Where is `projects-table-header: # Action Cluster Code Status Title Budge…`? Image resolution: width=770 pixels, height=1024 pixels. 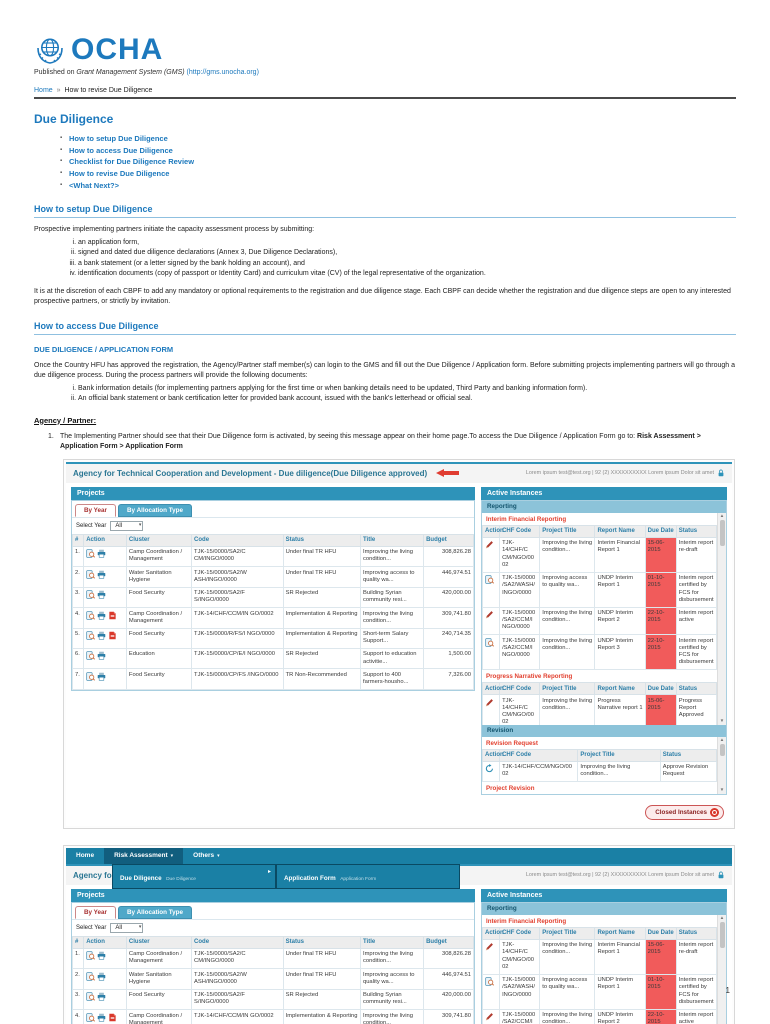
projects-table-header: # Action Cluster Code Status Title Budge… is located at coordinates (272, 942).